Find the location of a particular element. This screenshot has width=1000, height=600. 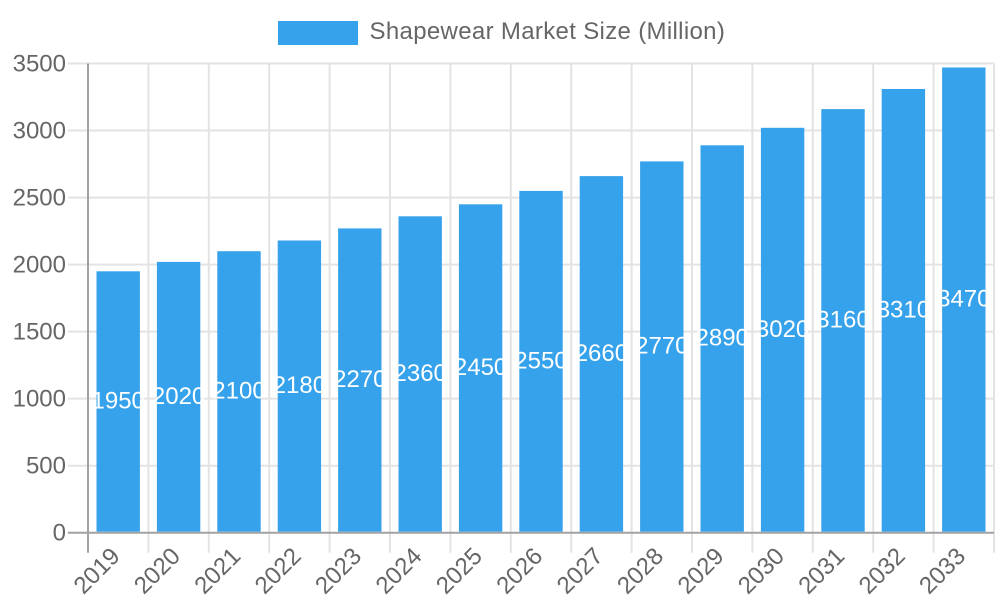

svg-text: 2180 is located at coordinates (299, 385).